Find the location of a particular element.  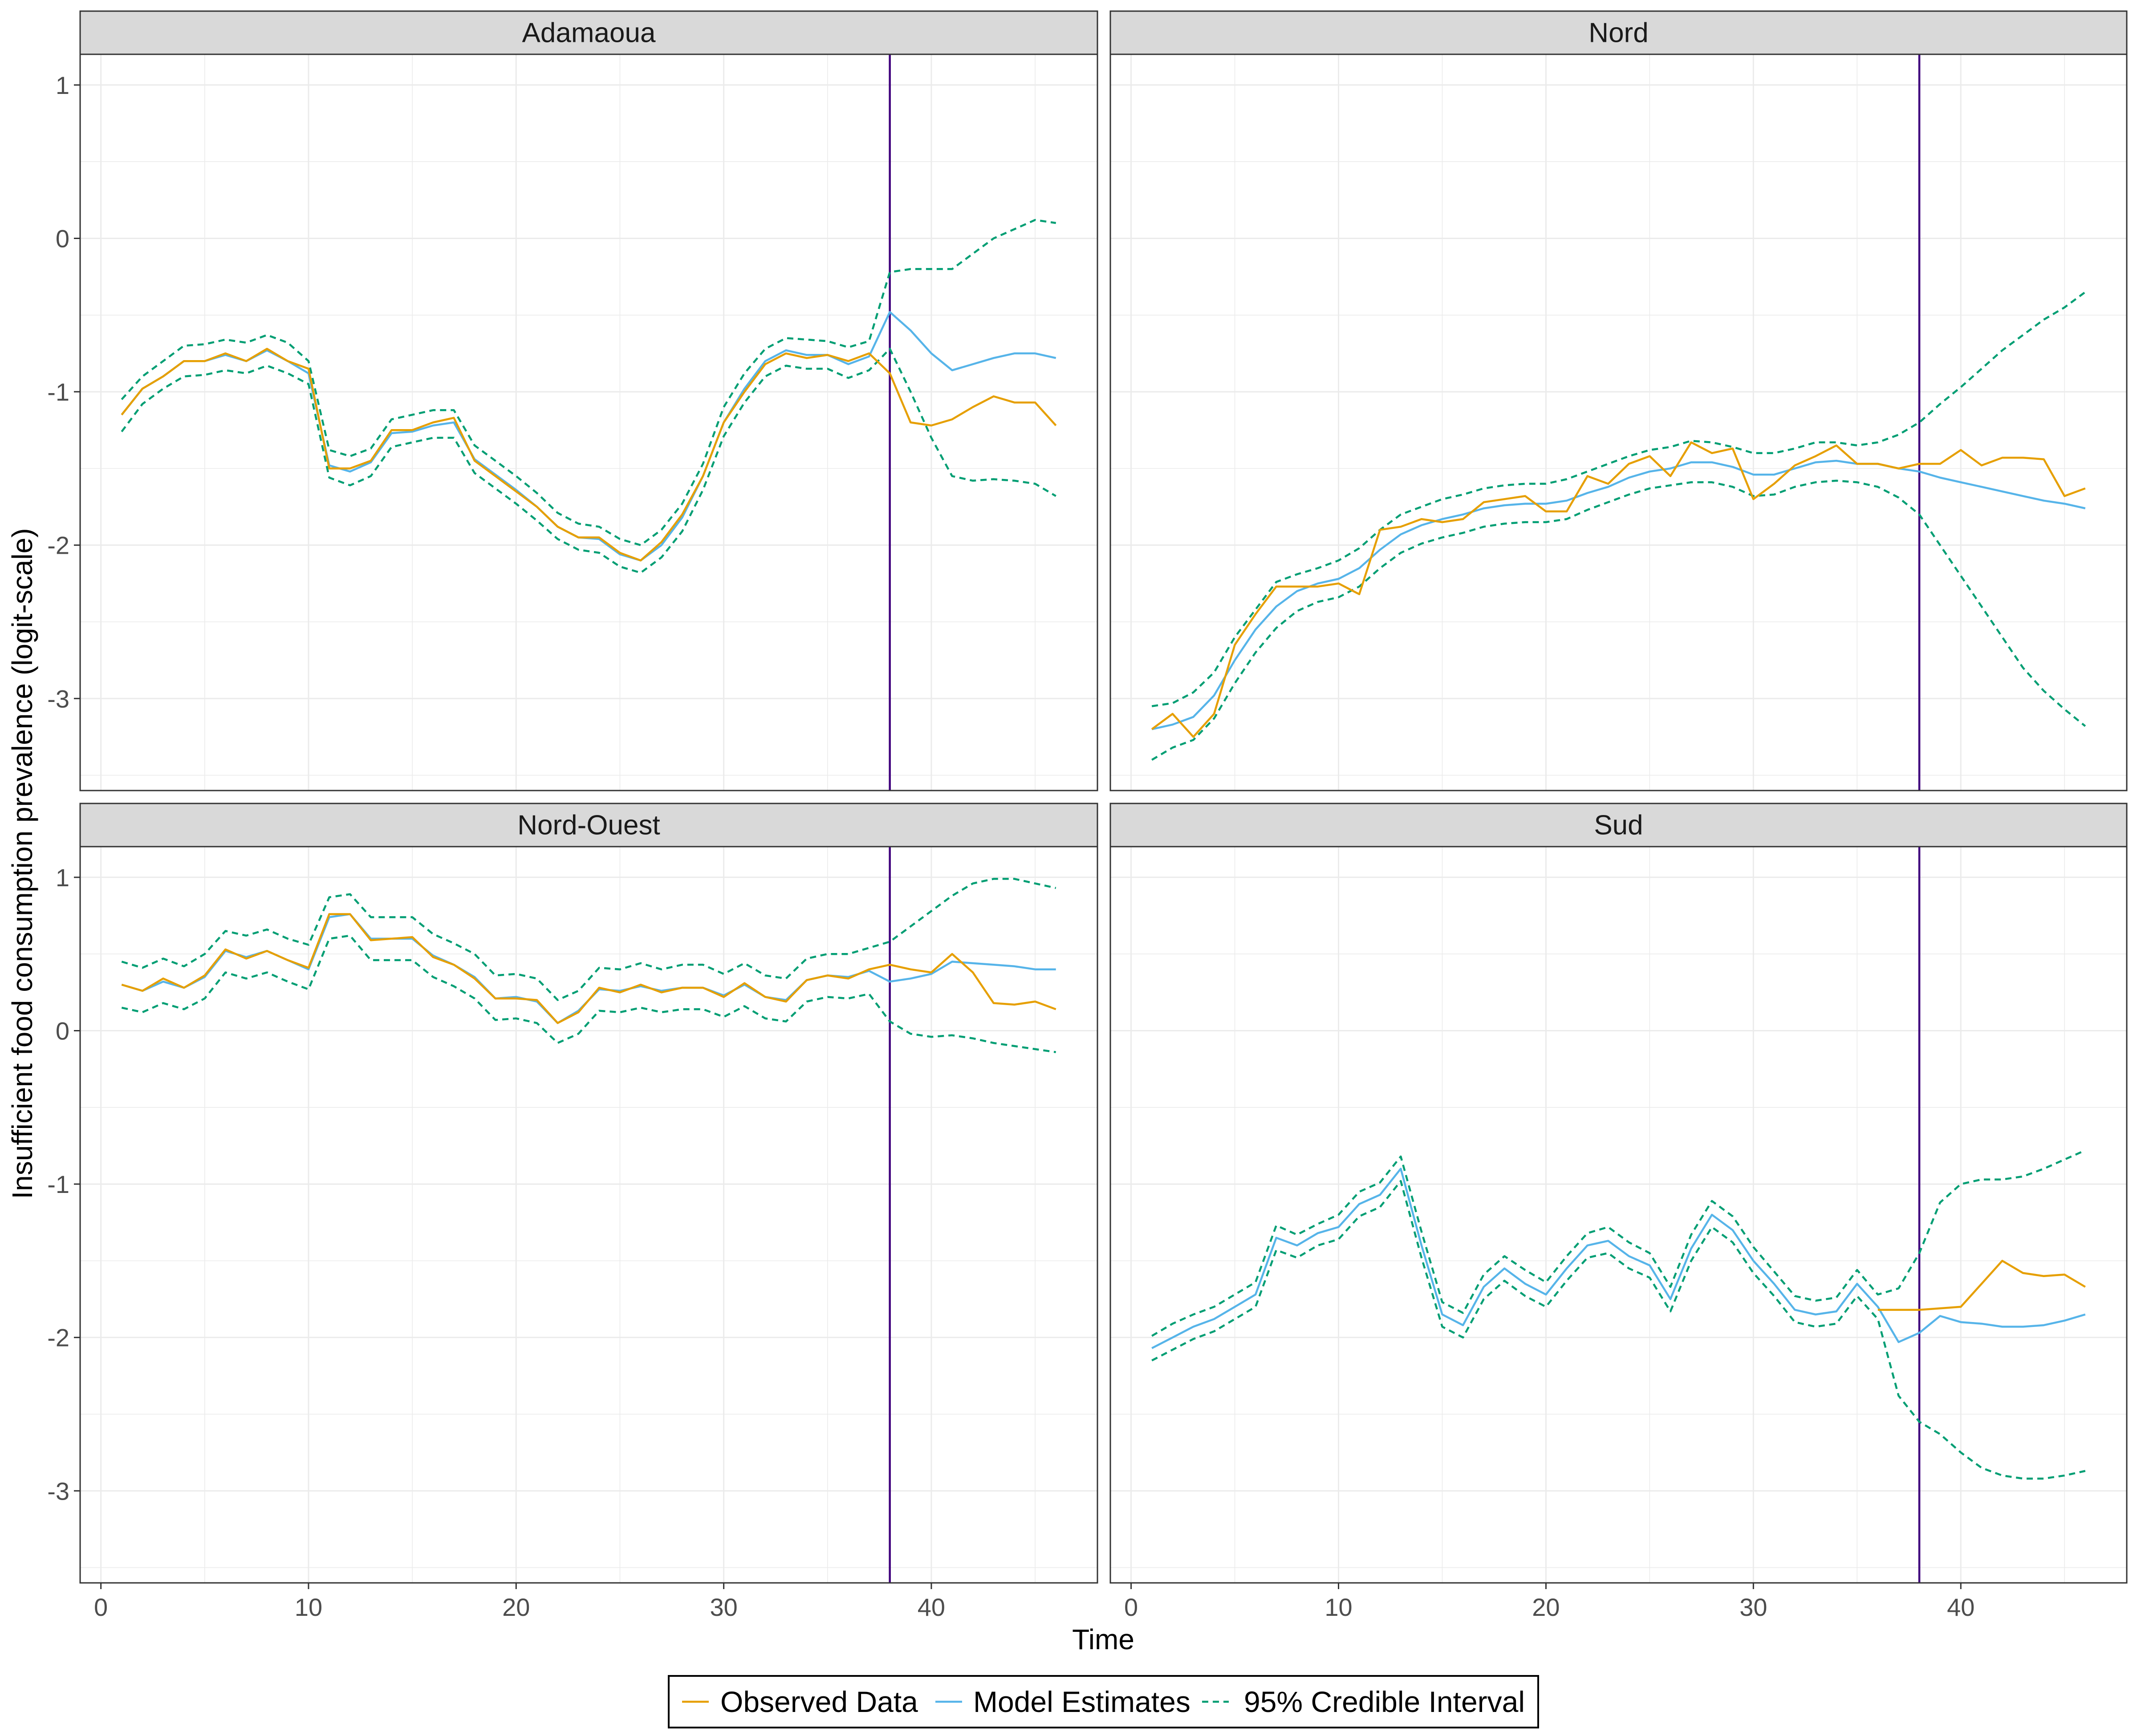

legend-item-model: Model Estimates is located at coordinates (1062, 1701).